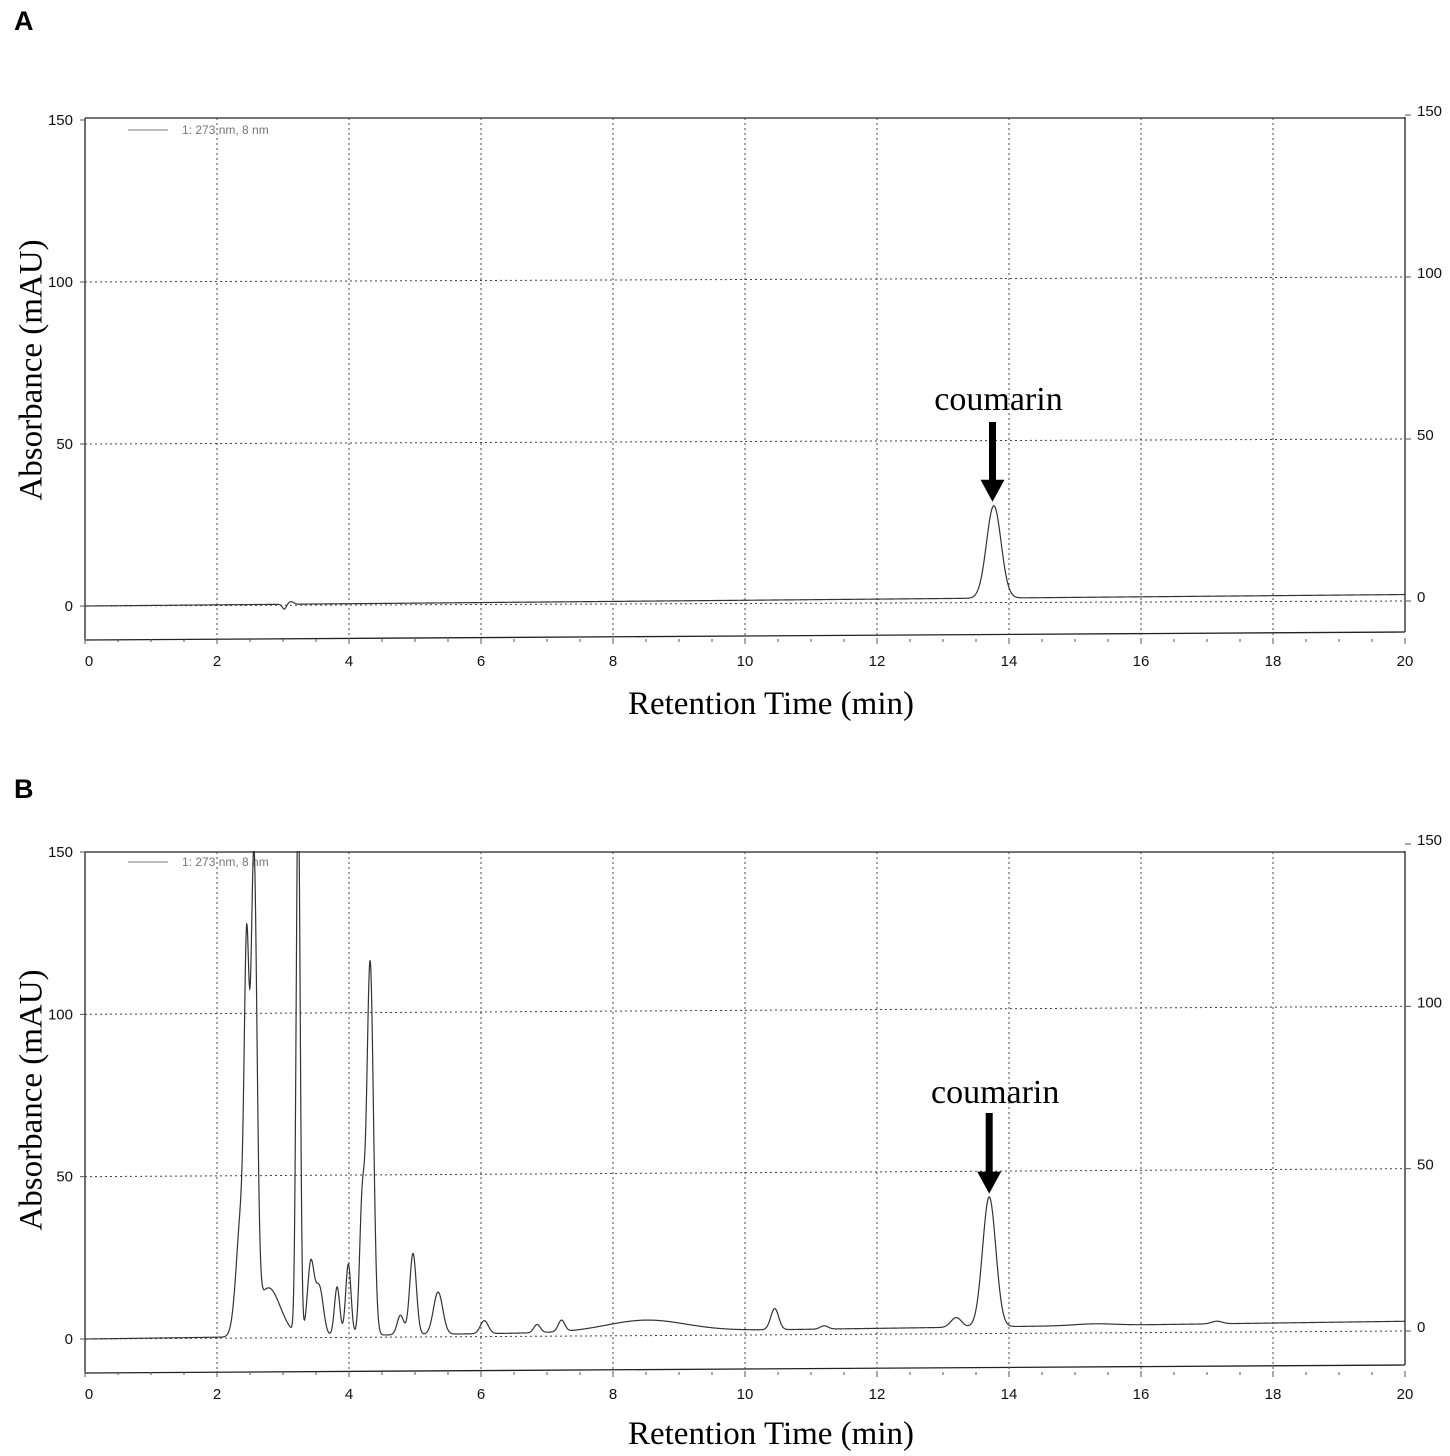 The image size is (1450, 1456). What do you see at coordinates (24, 789) in the screenshot?
I see `panel-label: B` at bounding box center [24, 789].